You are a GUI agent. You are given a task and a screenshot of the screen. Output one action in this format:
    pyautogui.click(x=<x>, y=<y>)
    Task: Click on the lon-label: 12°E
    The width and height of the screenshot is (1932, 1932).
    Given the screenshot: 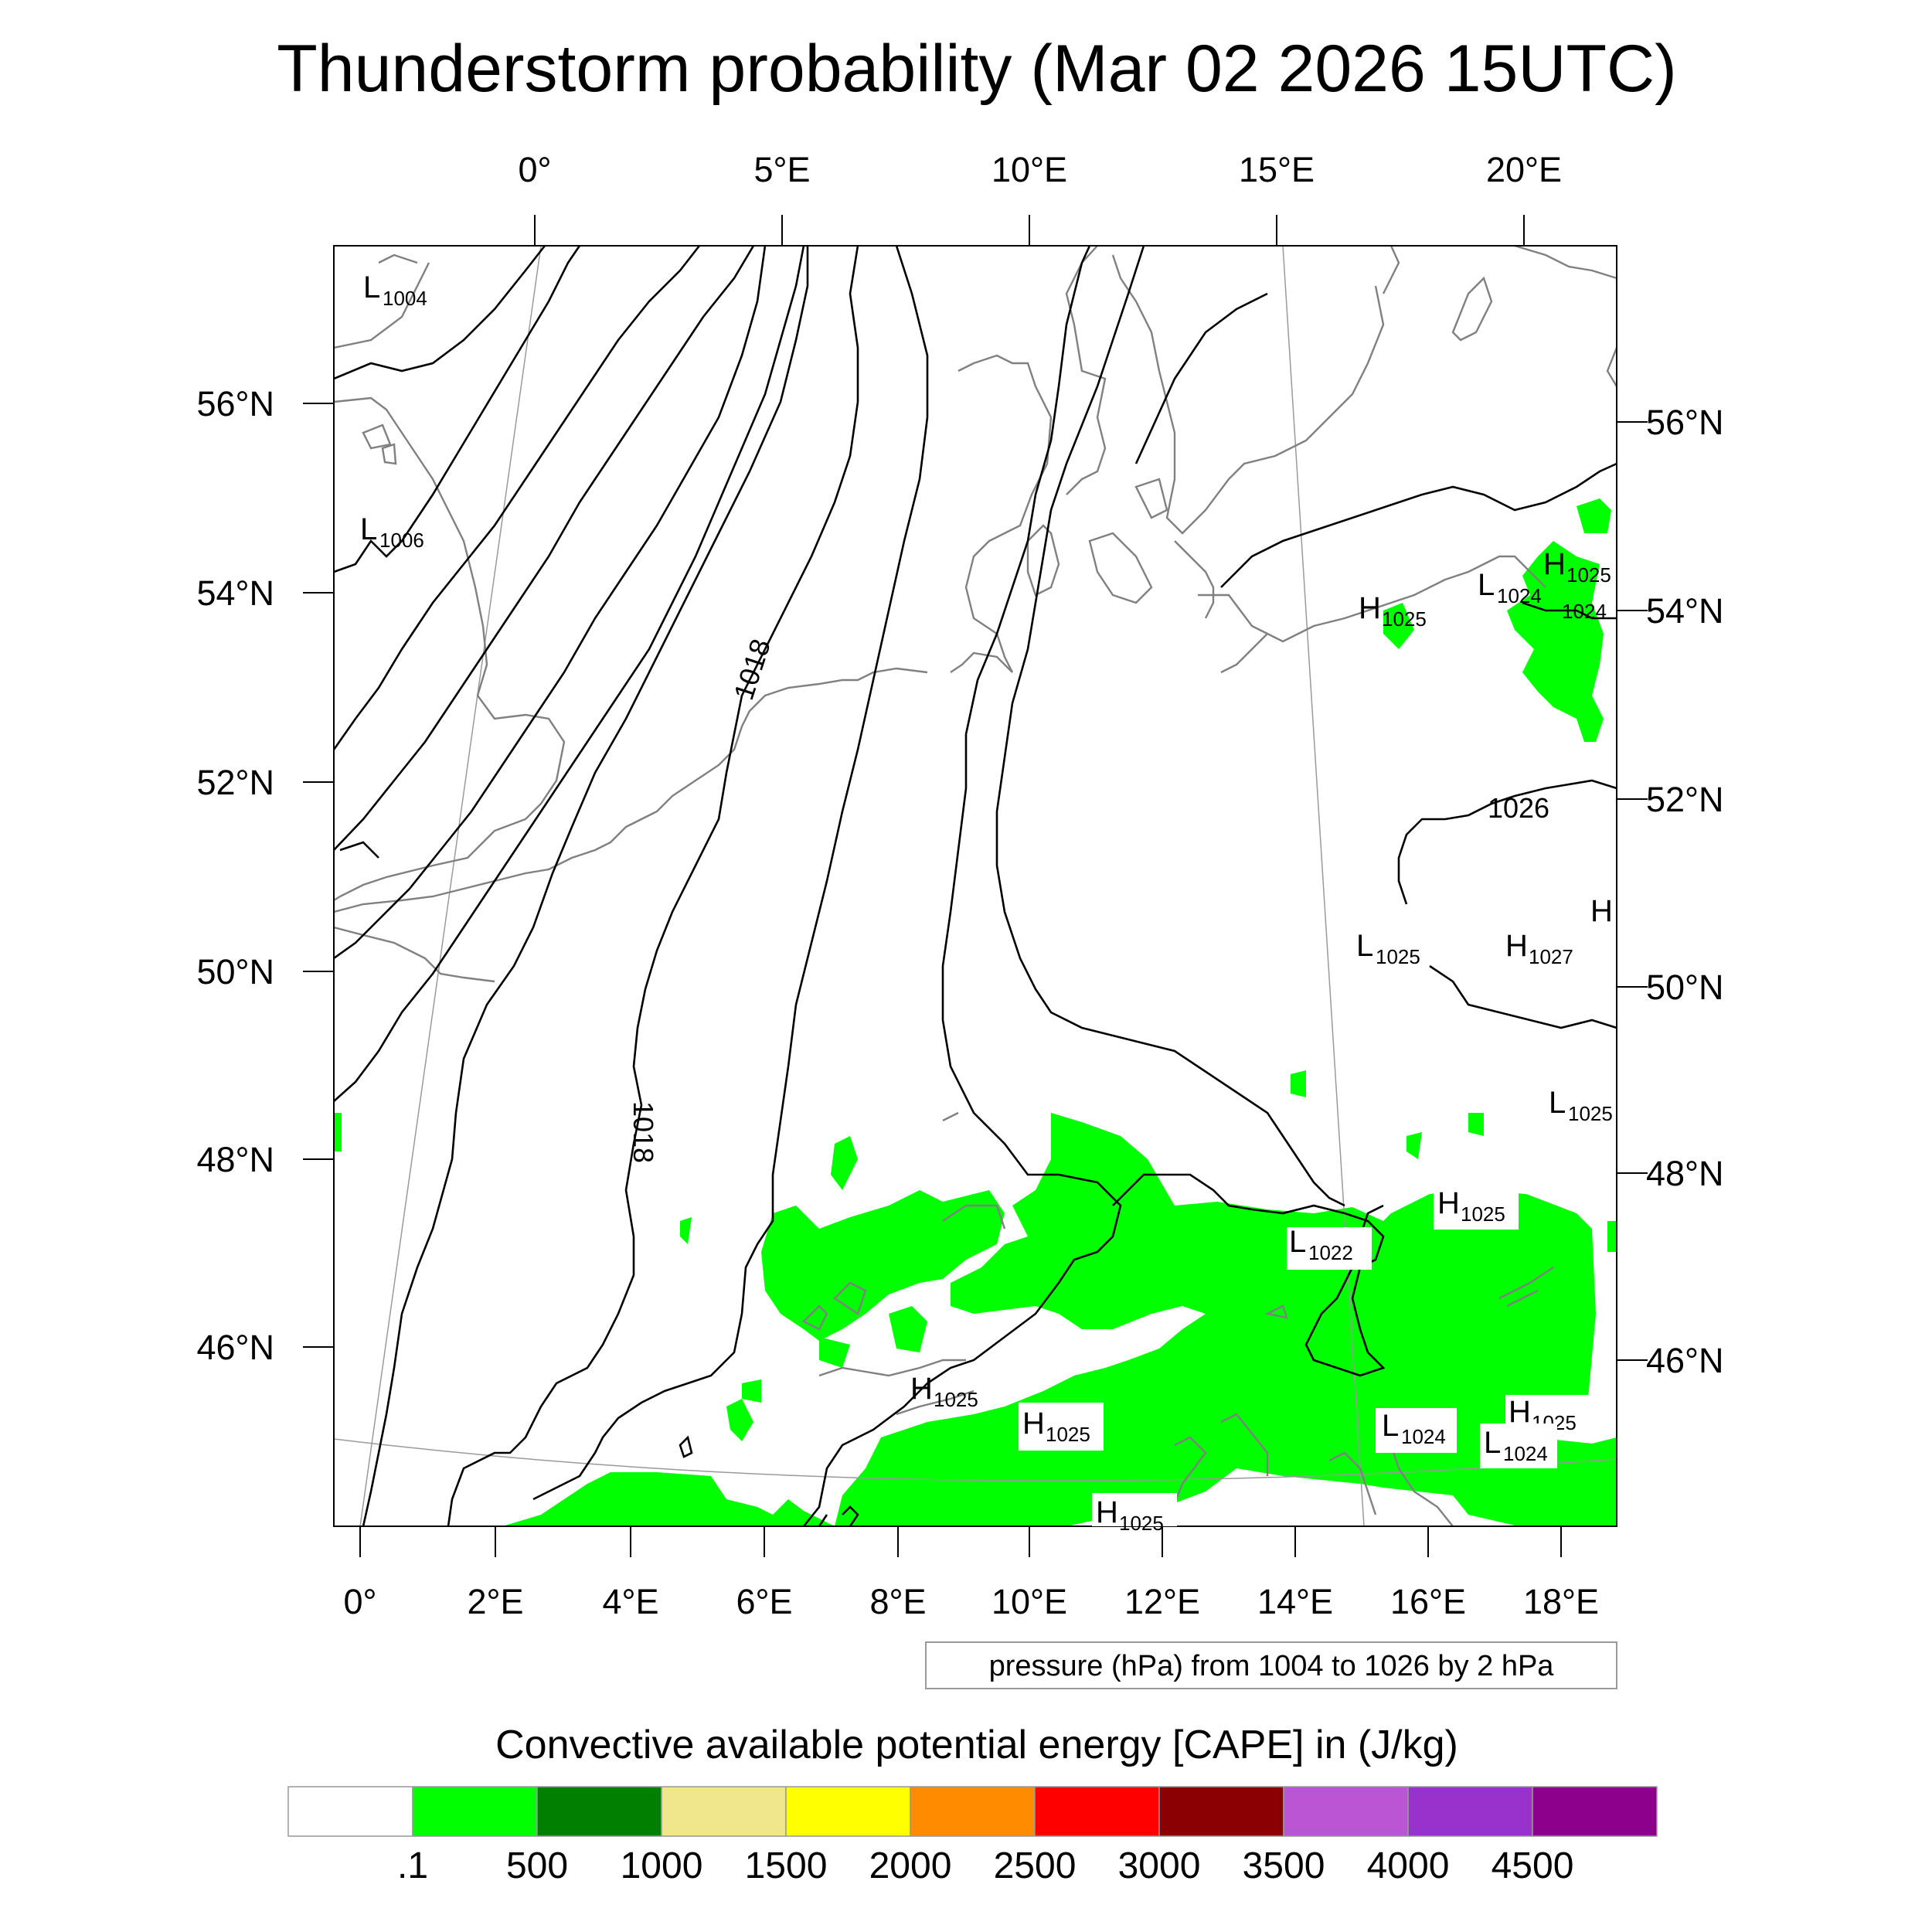 What is the action you would take?
    pyautogui.click(x=1162, y=1601)
    